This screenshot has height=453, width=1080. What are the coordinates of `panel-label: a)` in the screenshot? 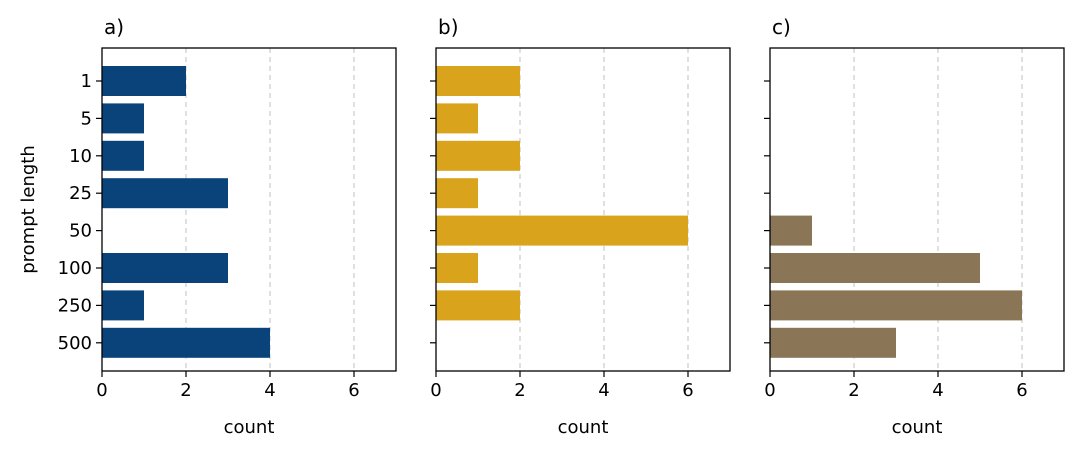 It's located at (114, 27).